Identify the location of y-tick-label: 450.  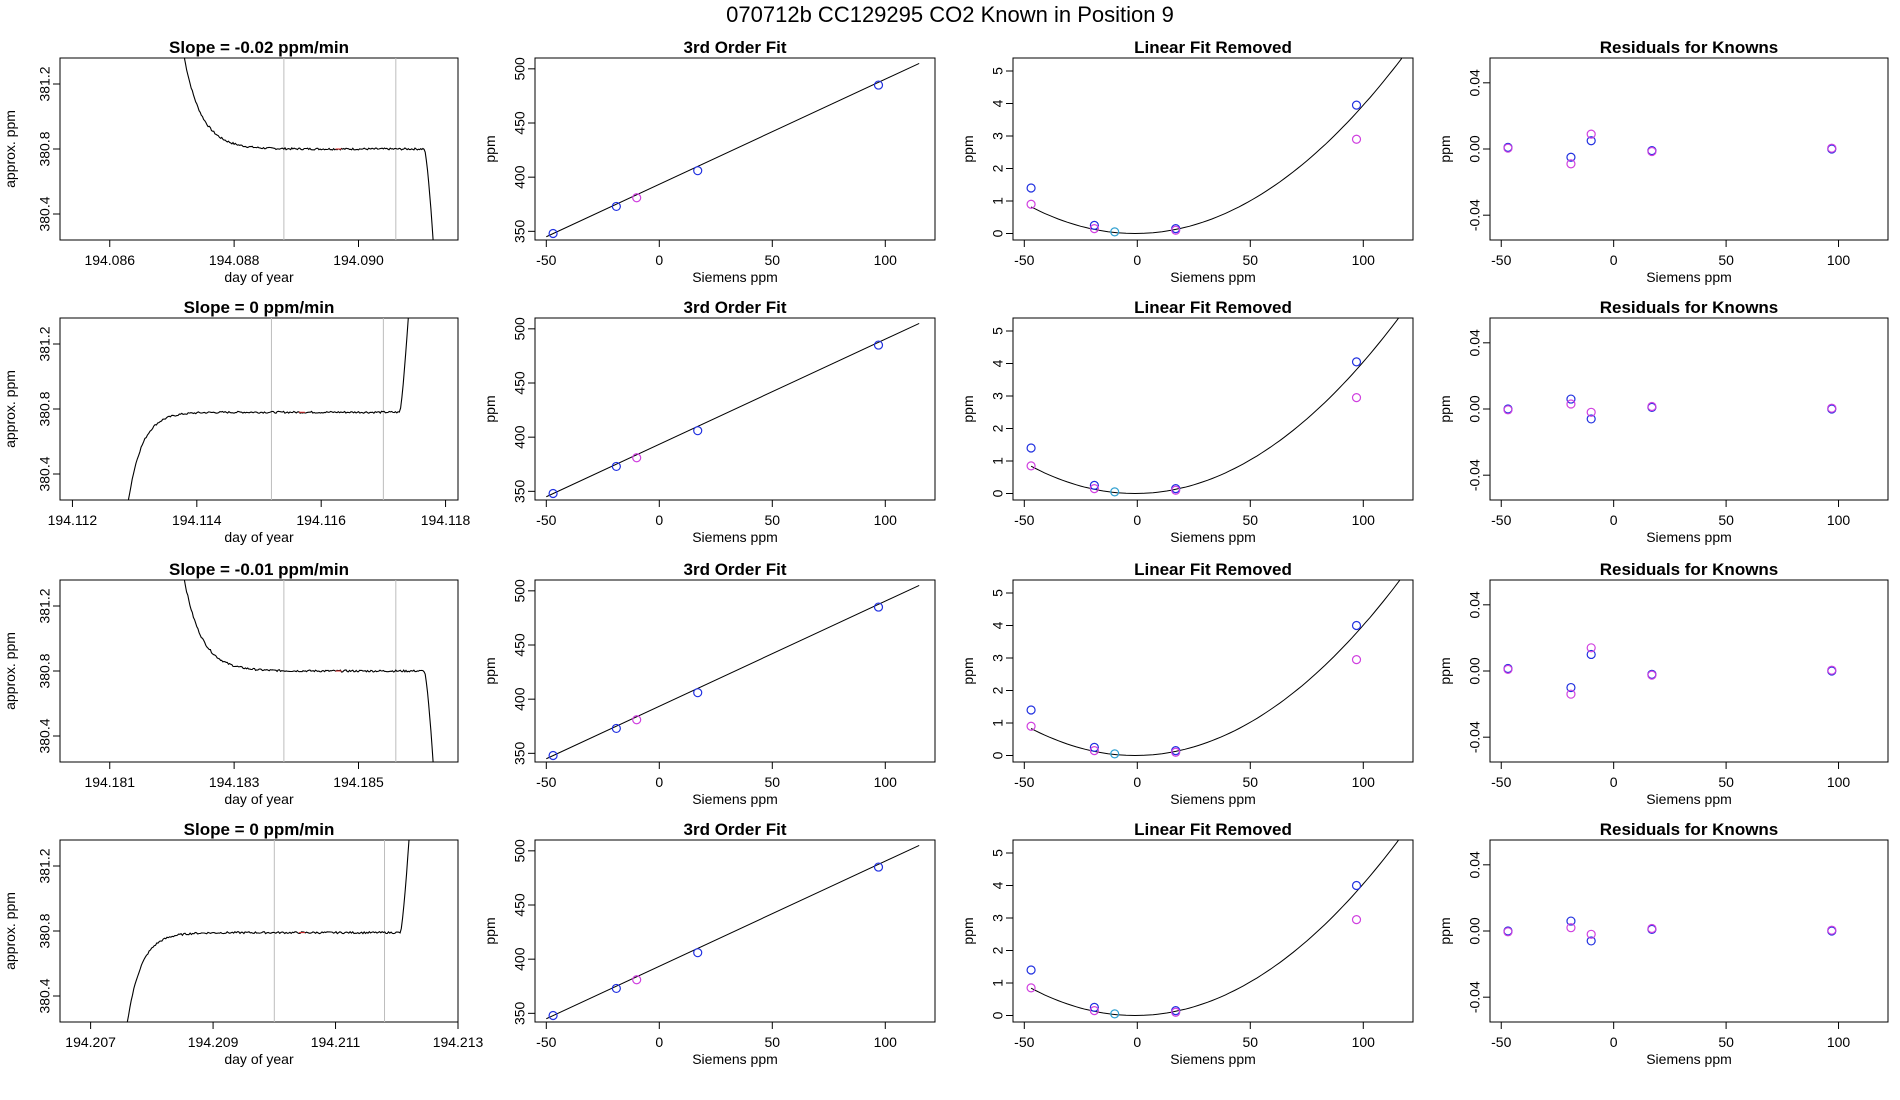
(520, 123).